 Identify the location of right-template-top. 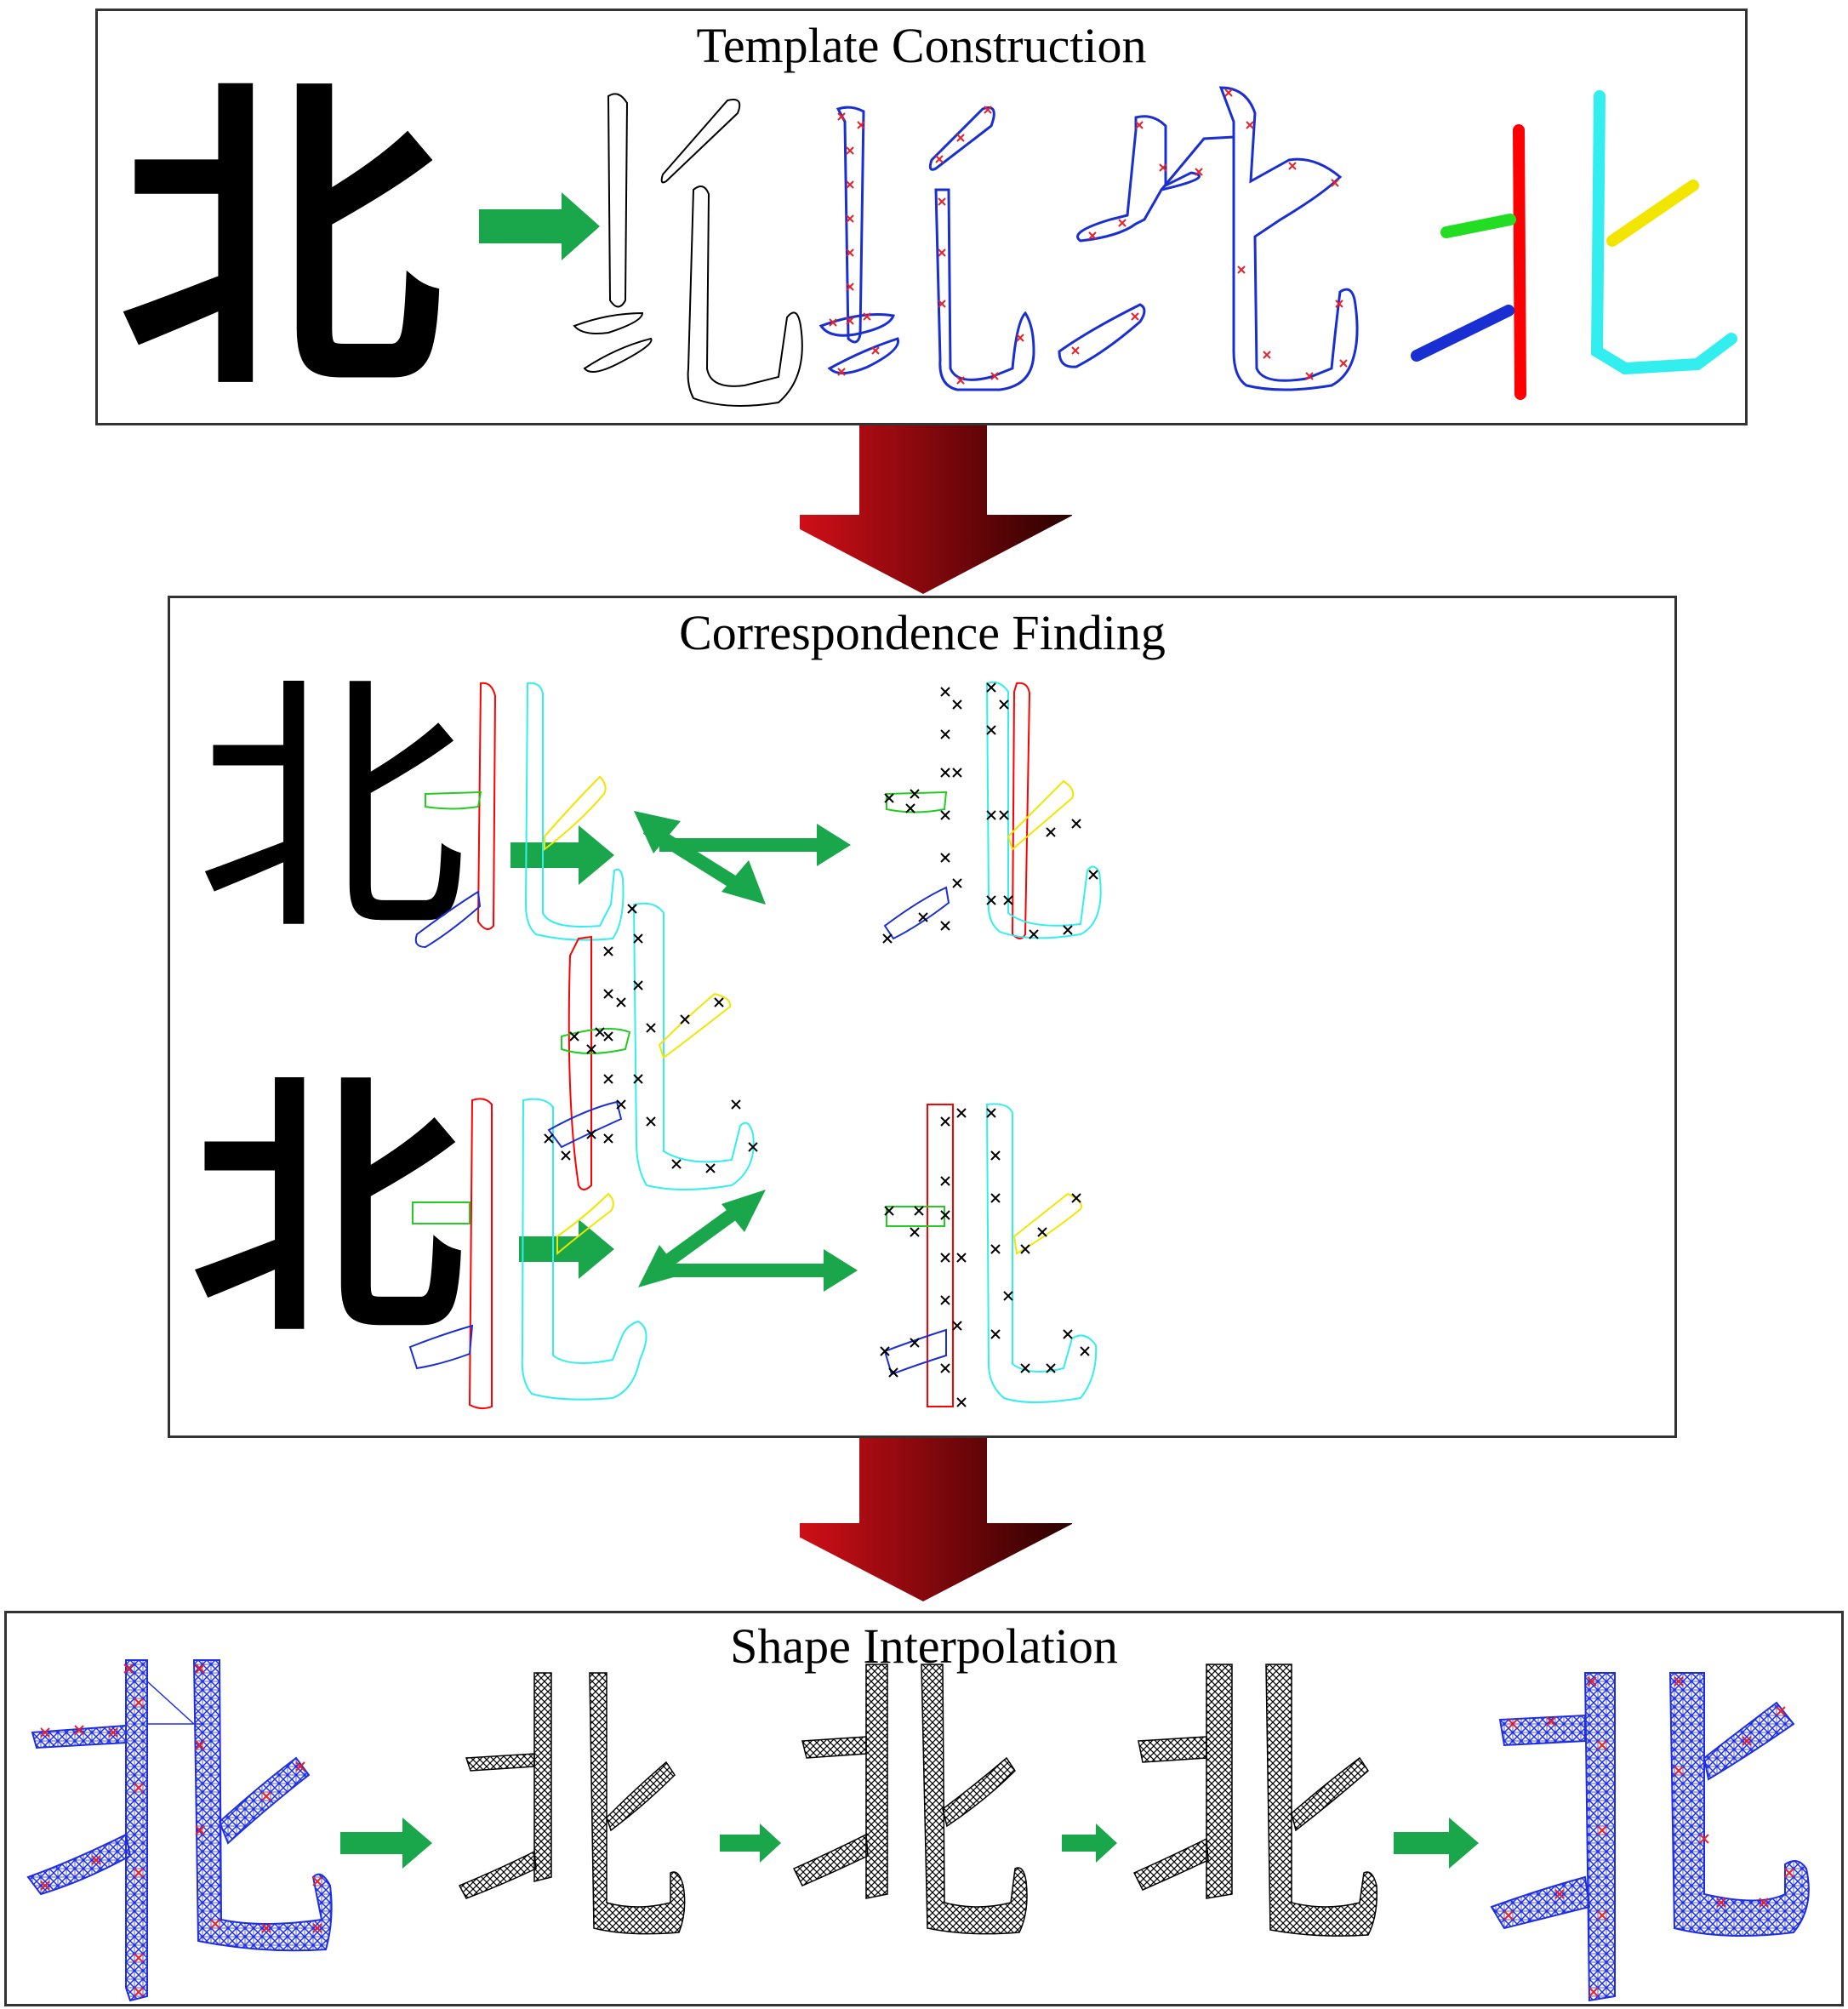
(993, 810).